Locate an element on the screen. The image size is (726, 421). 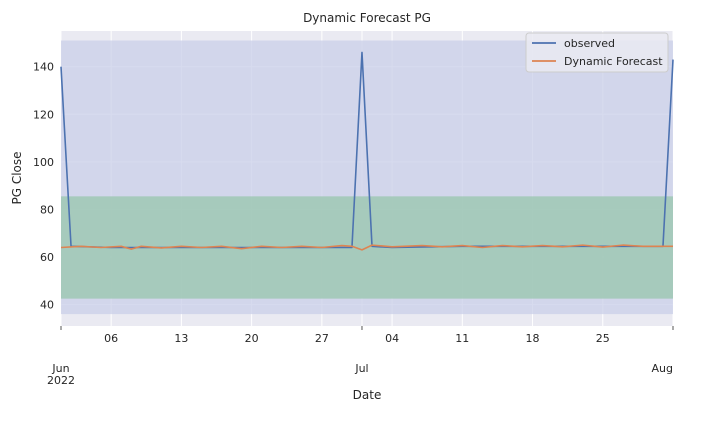
x-tick-label: 20 is located at coordinates (252, 338).